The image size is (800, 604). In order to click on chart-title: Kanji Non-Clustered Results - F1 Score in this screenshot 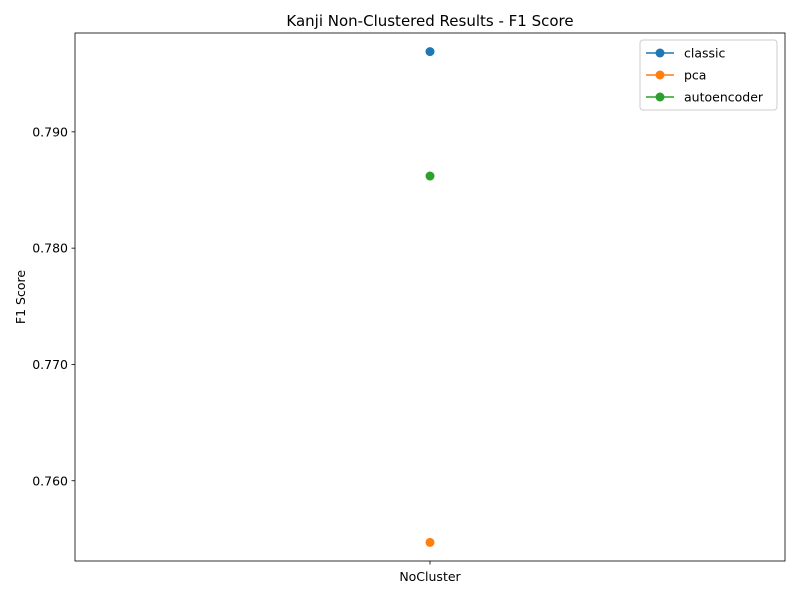, I will do `click(429, 21)`.